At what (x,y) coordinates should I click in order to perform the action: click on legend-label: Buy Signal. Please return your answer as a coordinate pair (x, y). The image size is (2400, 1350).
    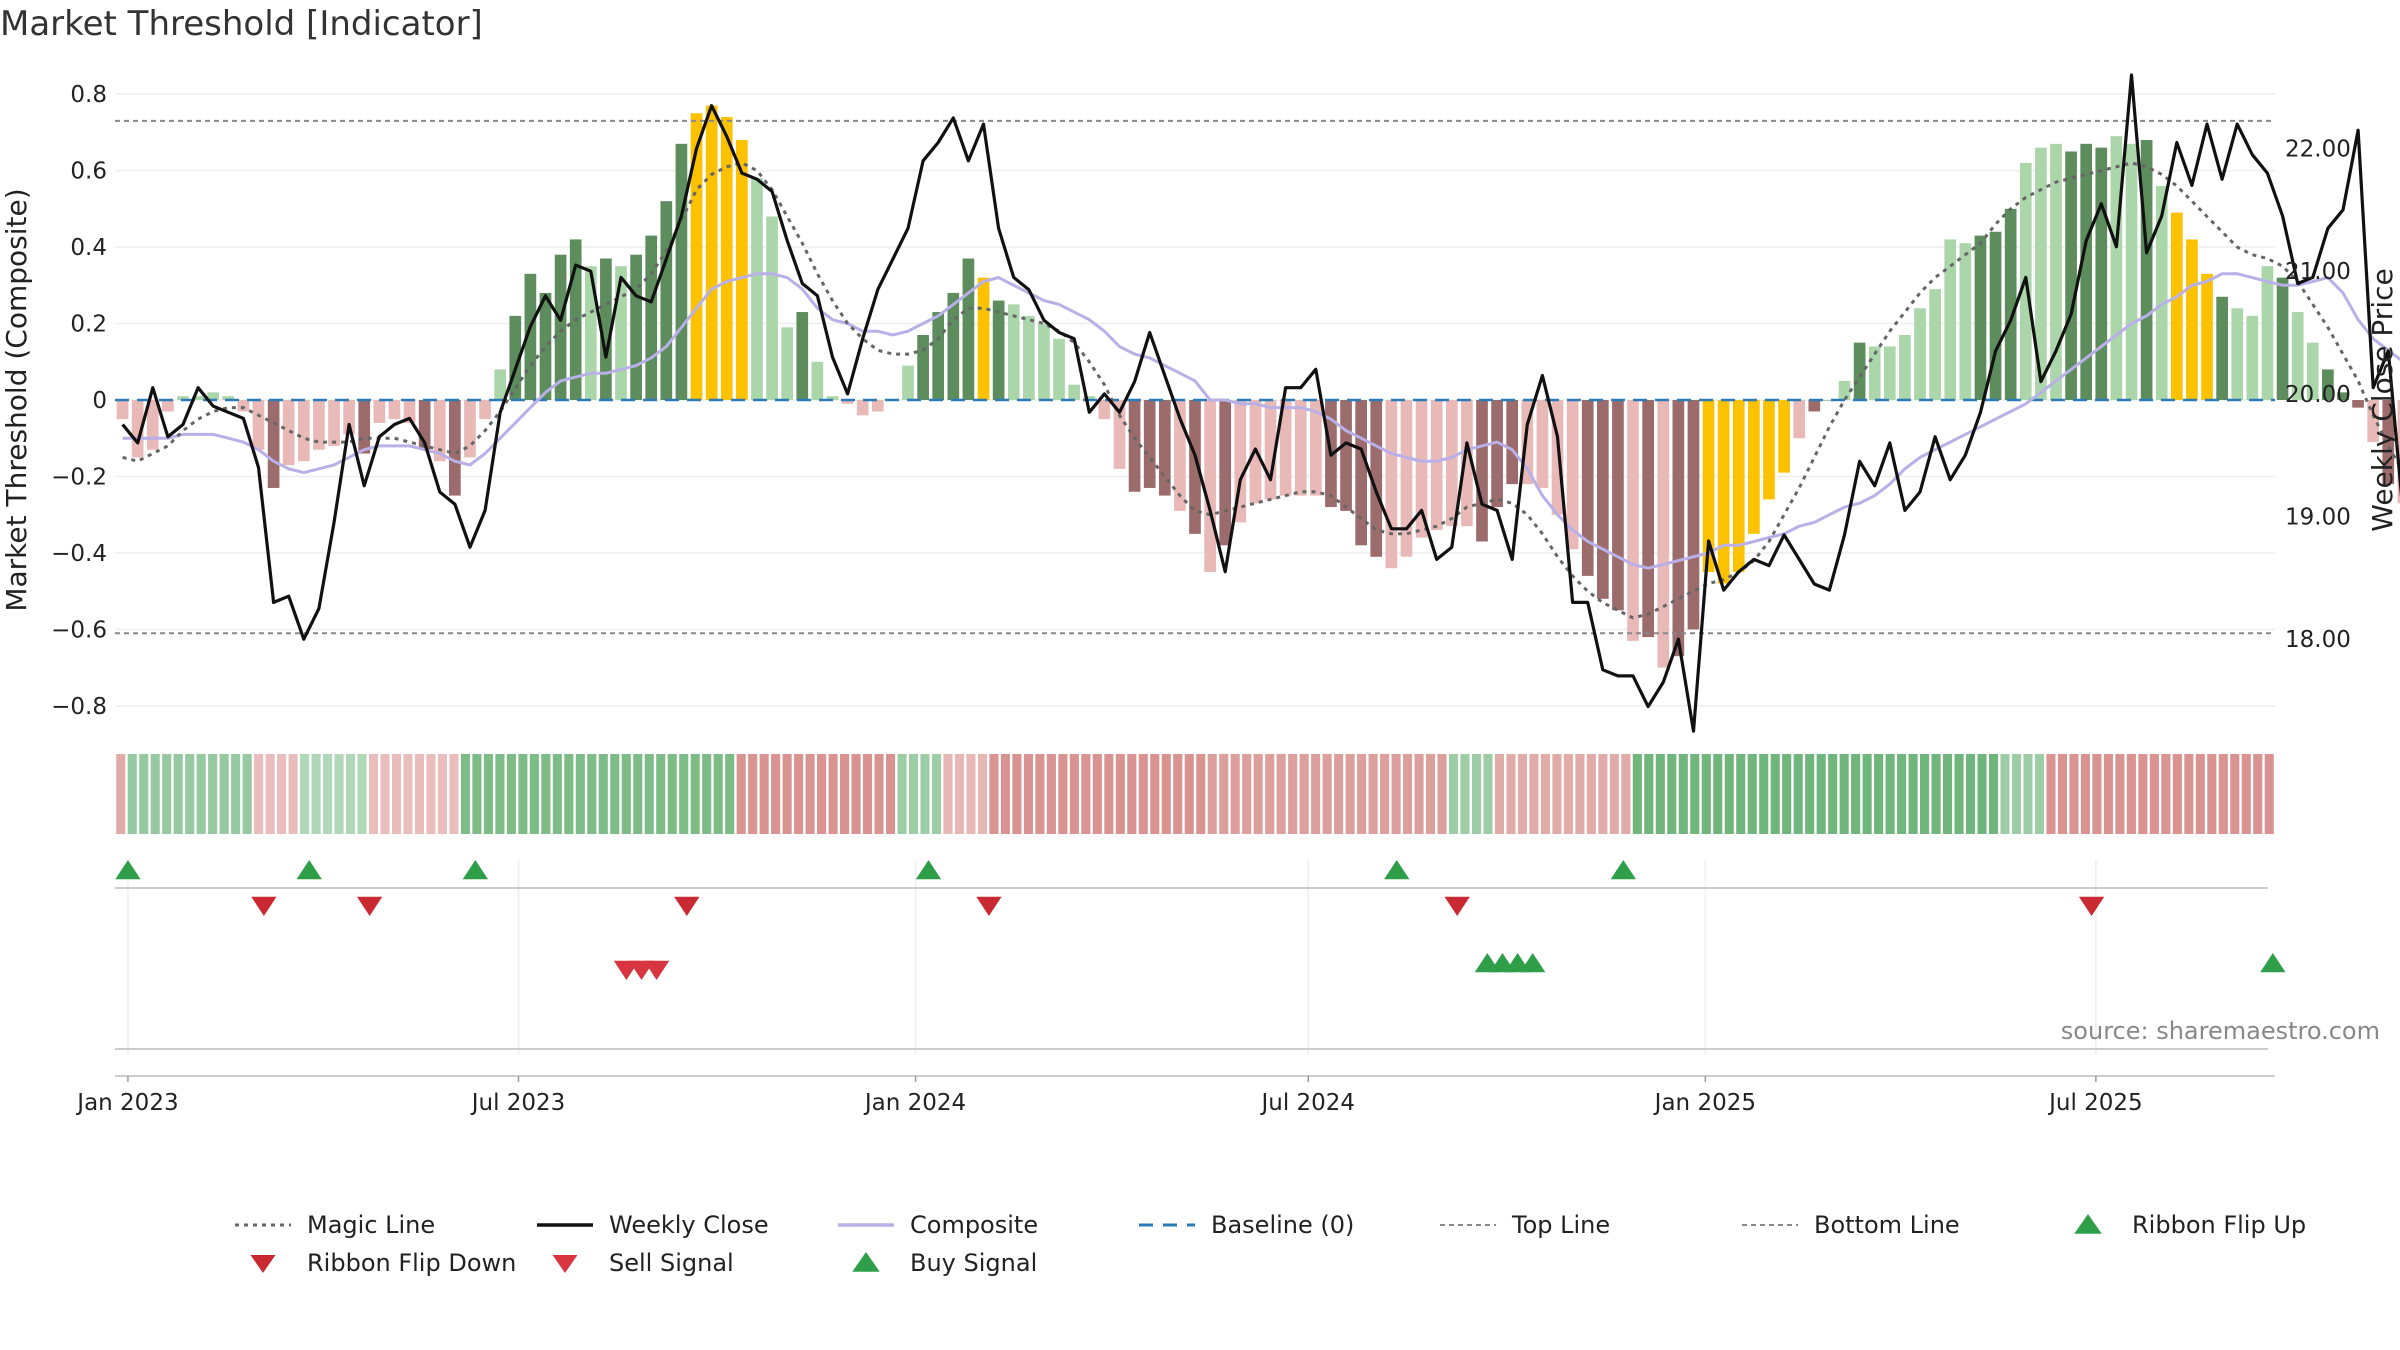
    Looking at the image, I should click on (973, 1263).